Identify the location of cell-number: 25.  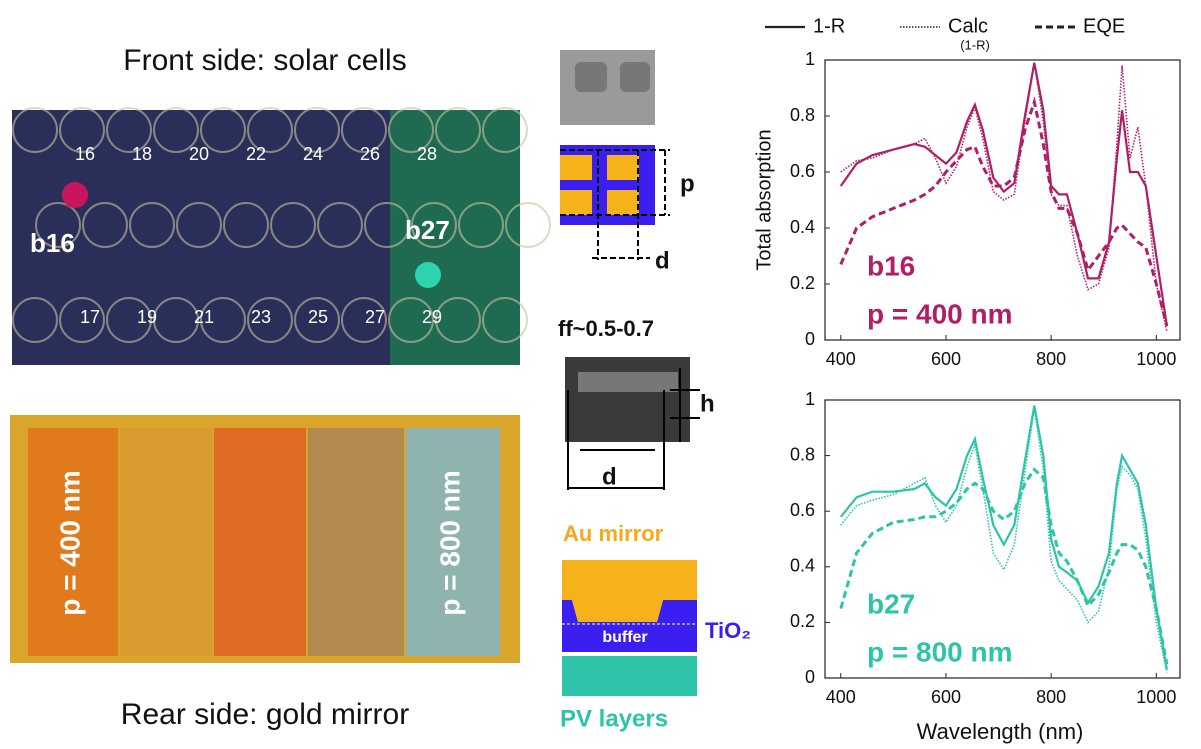
(318, 317).